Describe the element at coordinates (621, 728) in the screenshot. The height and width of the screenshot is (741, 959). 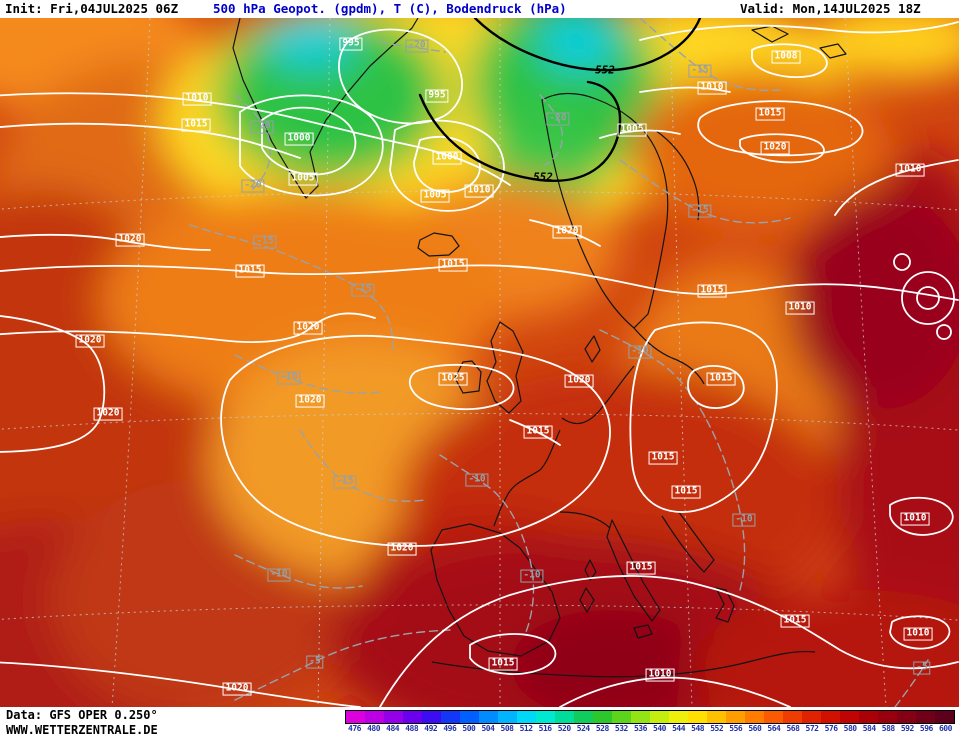
I see `colorbar-tick-label: 532` at that location.